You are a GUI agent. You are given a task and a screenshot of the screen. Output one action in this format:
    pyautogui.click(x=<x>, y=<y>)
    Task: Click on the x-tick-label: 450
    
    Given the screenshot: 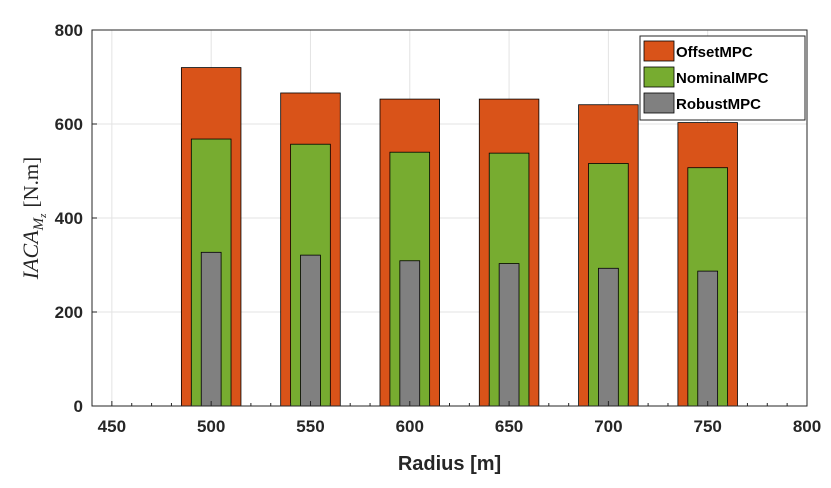 What is the action you would take?
    pyautogui.click(x=112, y=426)
    